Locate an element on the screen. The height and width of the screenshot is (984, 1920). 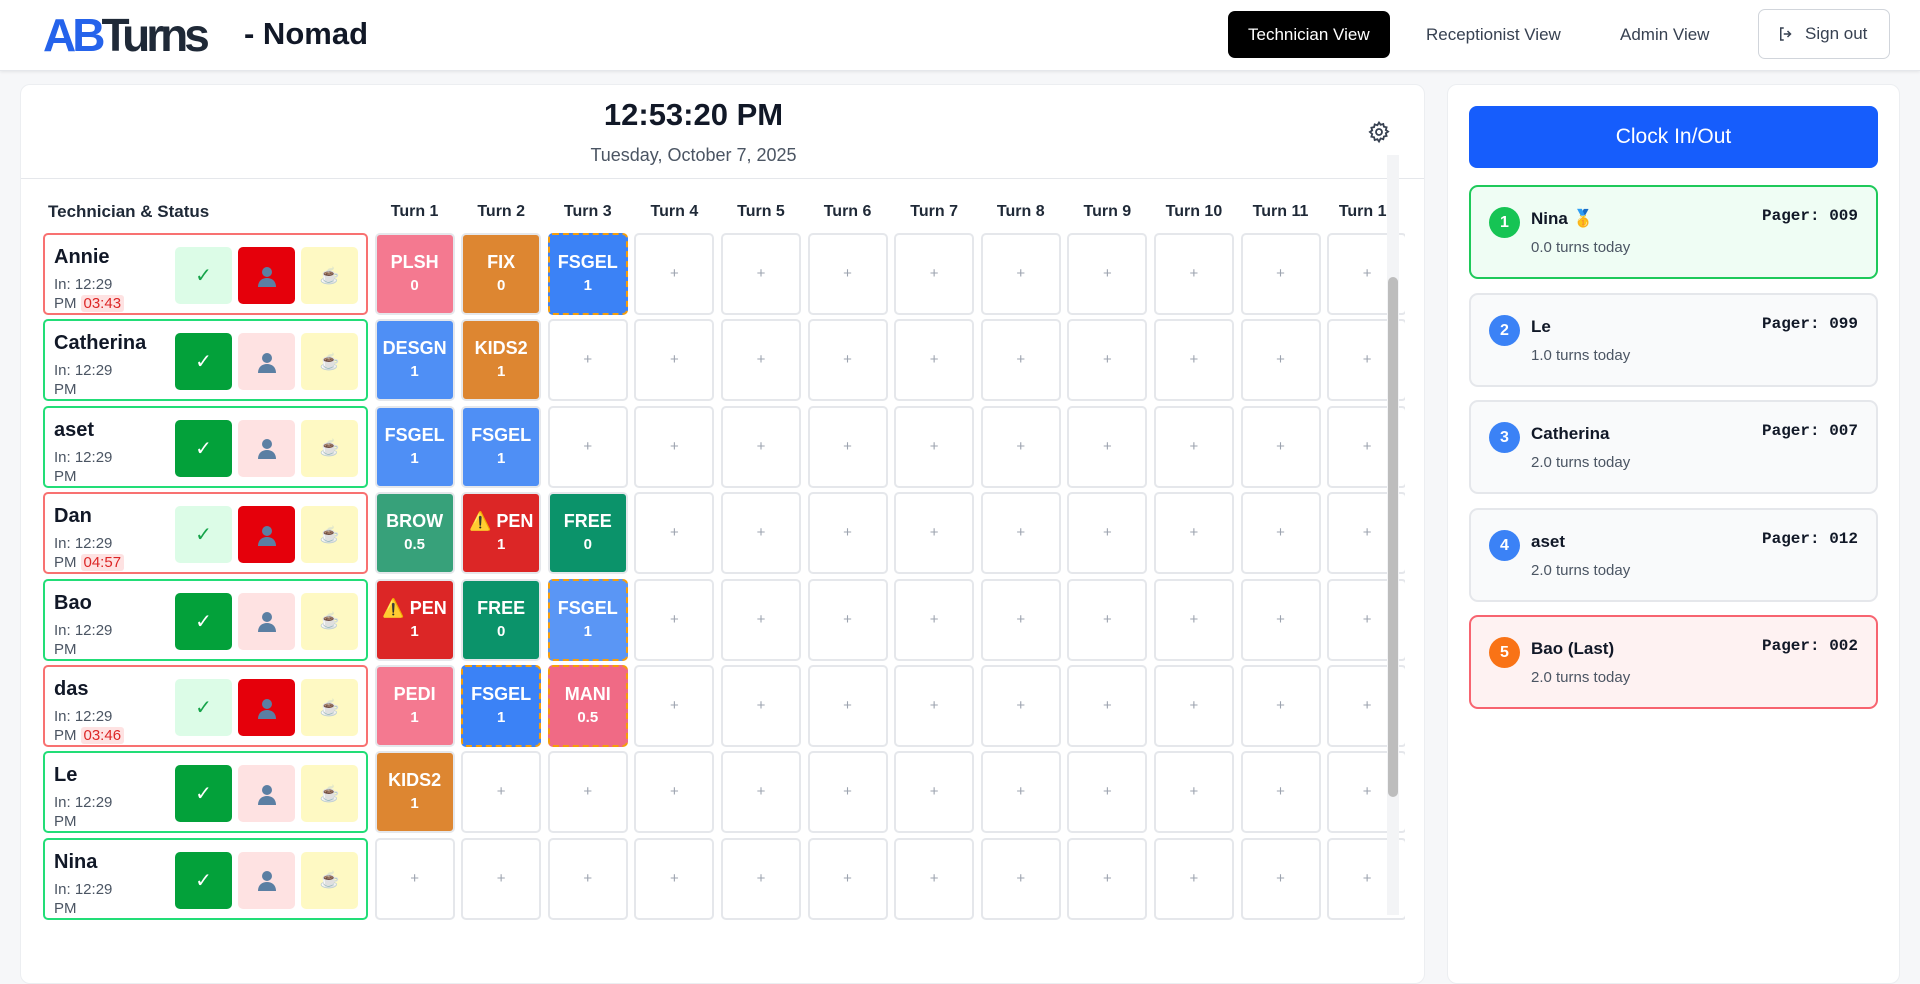
queue-item: 1 Nina 🥇 0.0 turns today Pager: 009 is located at coordinates (1673, 232).